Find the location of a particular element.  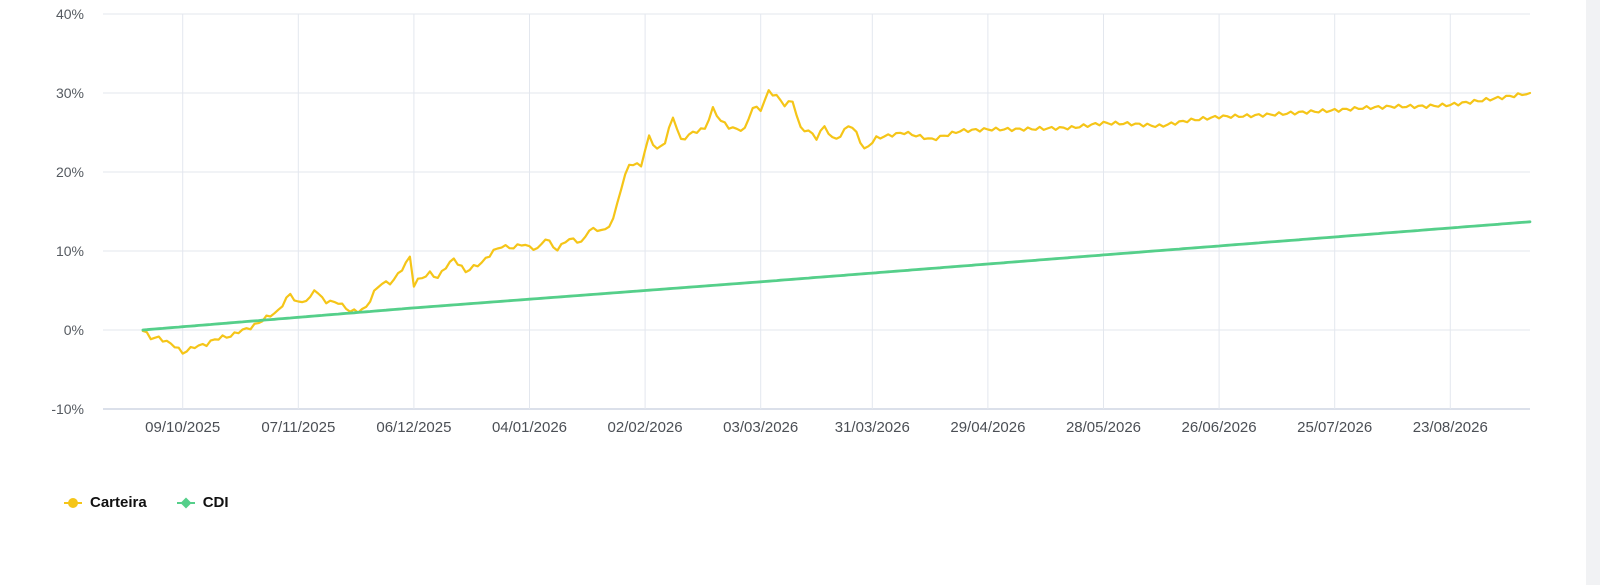

x-tick-label: 02/02/2026 is located at coordinates (645, 427).